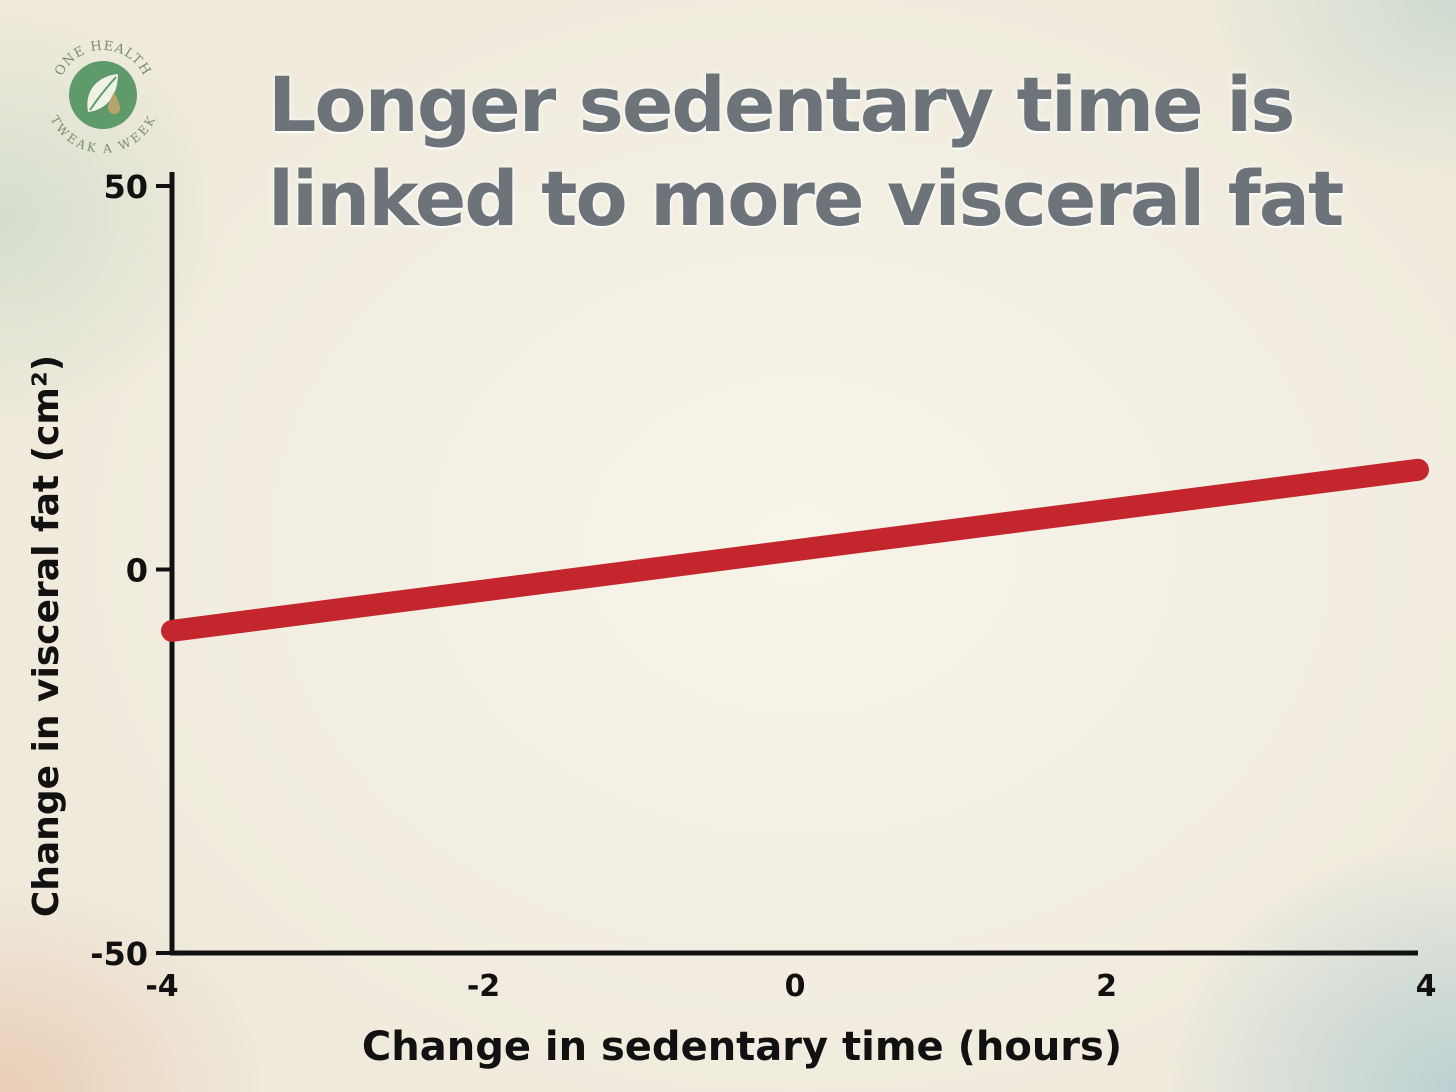 The width and height of the screenshot is (1456, 1092). I want to click on y-axis-ticks: 50 0 -50, so click(131, 570).